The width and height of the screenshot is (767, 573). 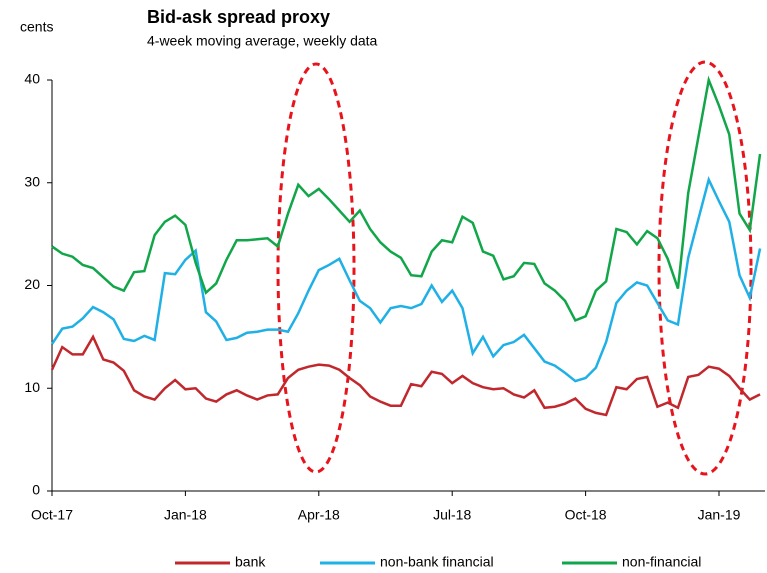 I want to click on chart-subtitle: 4-week moving average, weekly data, so click(x=262, y=41).